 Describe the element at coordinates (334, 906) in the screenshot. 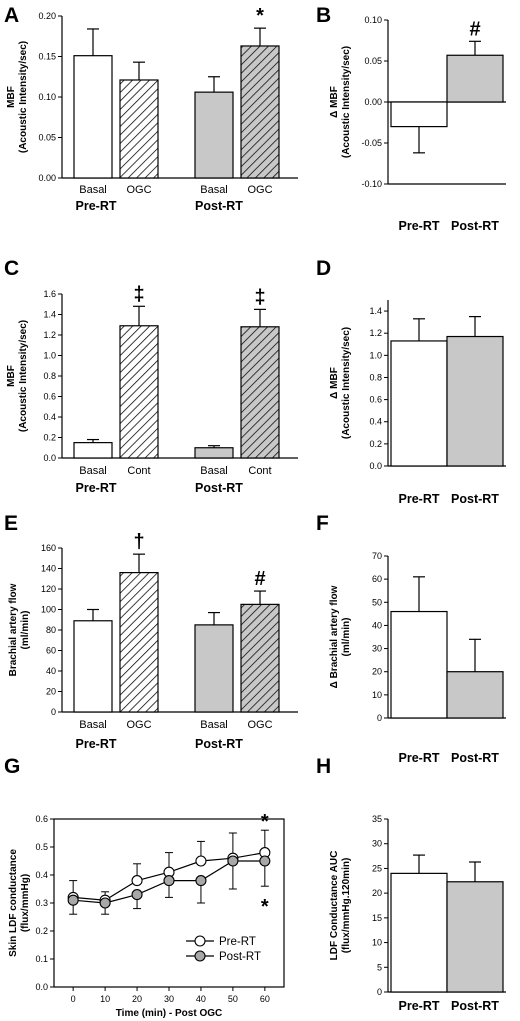

I see `y-axis-label-line: LDF Conductance AUC` at that location.